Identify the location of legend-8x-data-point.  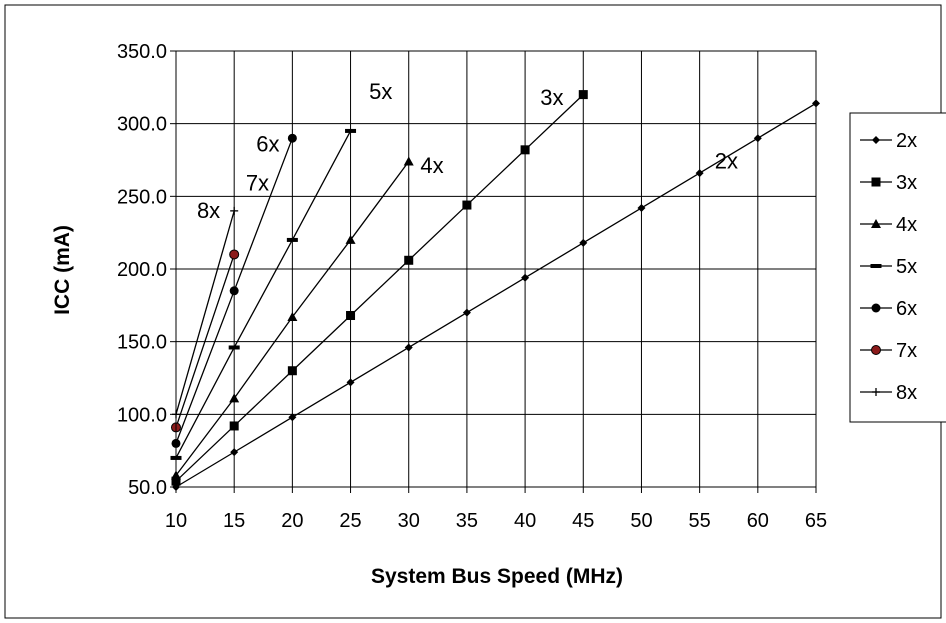
(876, 392).